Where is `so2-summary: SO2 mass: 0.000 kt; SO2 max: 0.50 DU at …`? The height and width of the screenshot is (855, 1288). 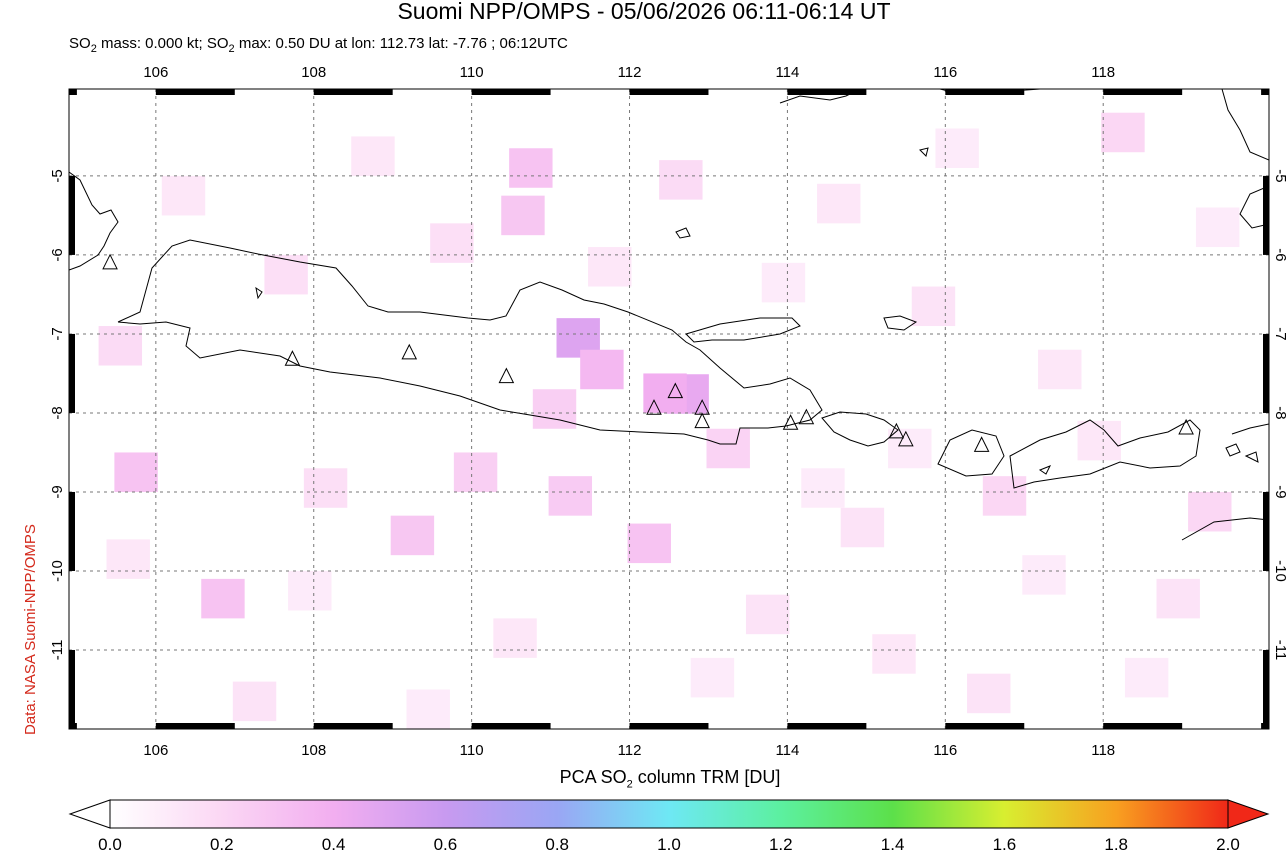
so2-summary: SO2 mass: 0.000 kt; SO2 max: 0.50 DU at … is located at coordinates (318, 45).